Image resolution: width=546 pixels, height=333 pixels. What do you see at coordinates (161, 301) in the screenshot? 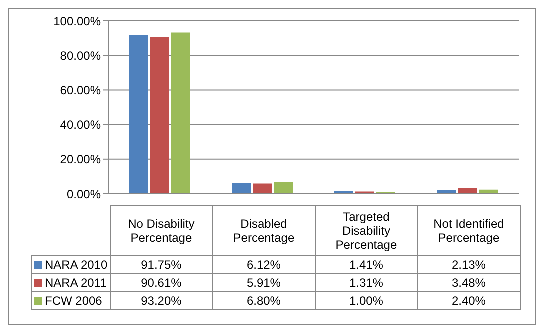
I see `data-label: 93.20%` at bounding box center [161, 301].